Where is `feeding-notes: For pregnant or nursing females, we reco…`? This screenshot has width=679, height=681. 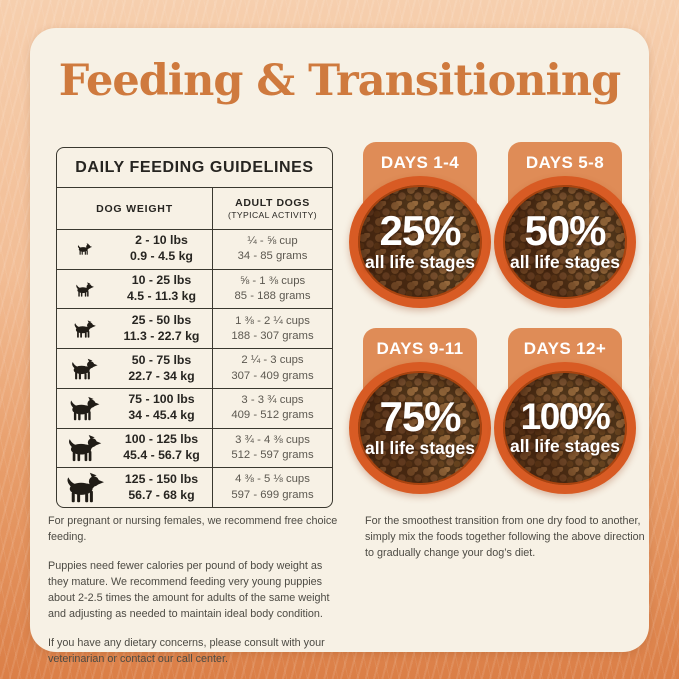 feeding-notes: For pregnant or nursing females, we reco… is located at coordinates (194, 597).